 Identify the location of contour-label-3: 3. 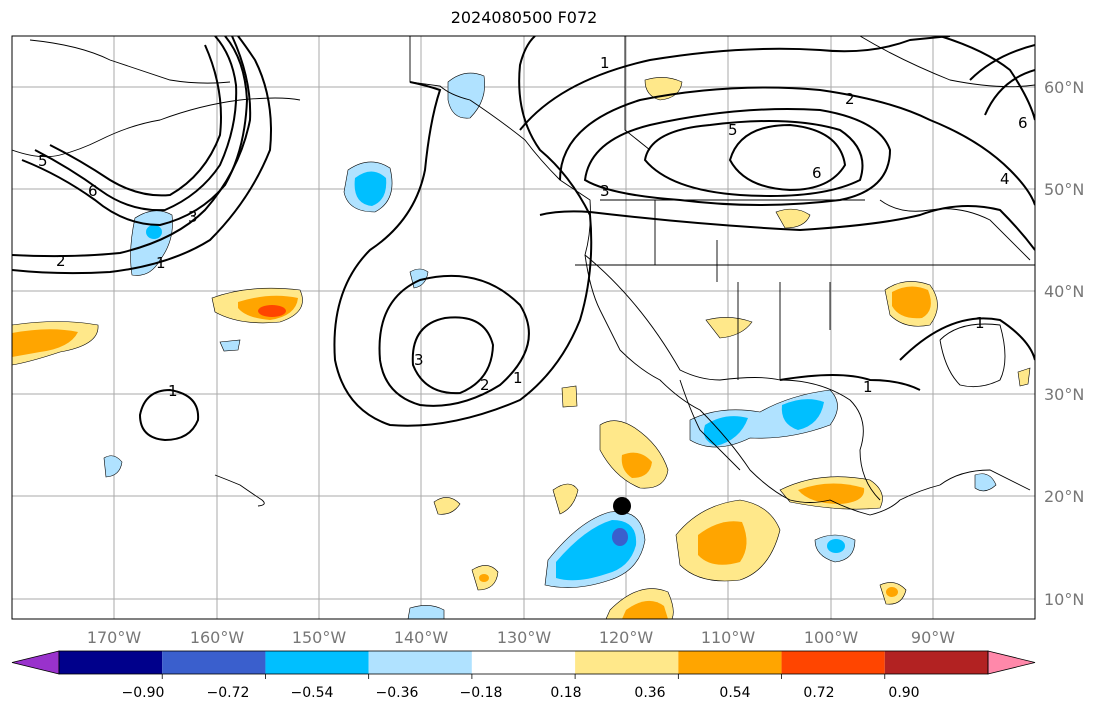
(605, 191).